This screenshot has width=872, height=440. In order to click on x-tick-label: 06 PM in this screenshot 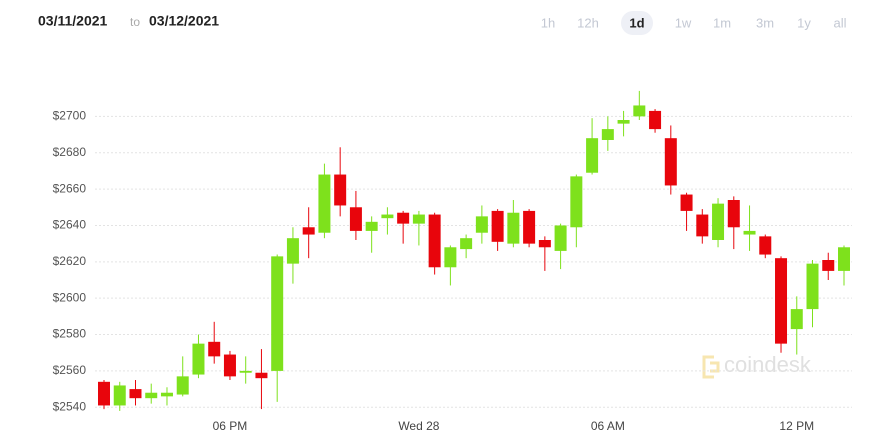, I will do `click(230, 426)`.